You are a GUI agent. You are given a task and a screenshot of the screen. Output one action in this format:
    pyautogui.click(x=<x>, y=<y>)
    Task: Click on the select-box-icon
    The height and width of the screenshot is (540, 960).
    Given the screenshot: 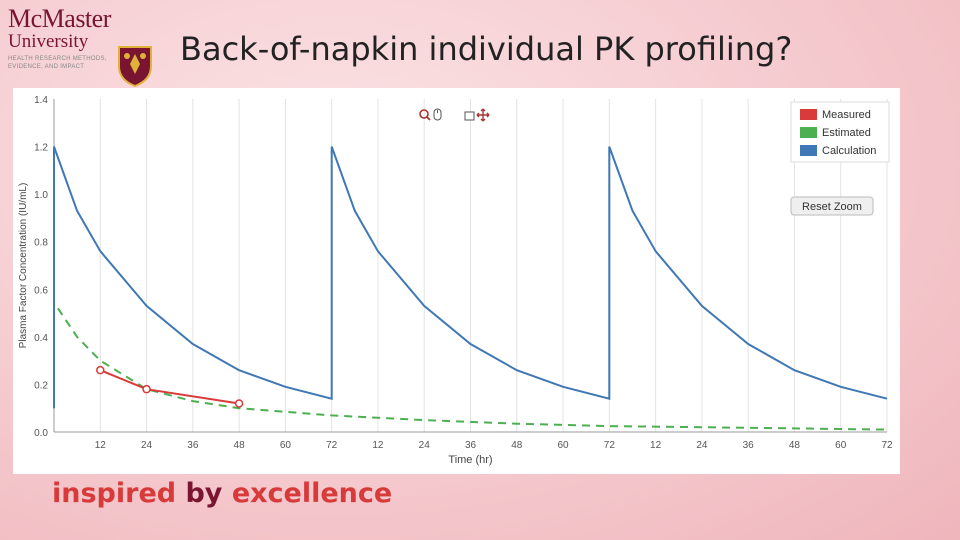 What is the action you would take?
    pyautogui.click(x=469, y=116)
    